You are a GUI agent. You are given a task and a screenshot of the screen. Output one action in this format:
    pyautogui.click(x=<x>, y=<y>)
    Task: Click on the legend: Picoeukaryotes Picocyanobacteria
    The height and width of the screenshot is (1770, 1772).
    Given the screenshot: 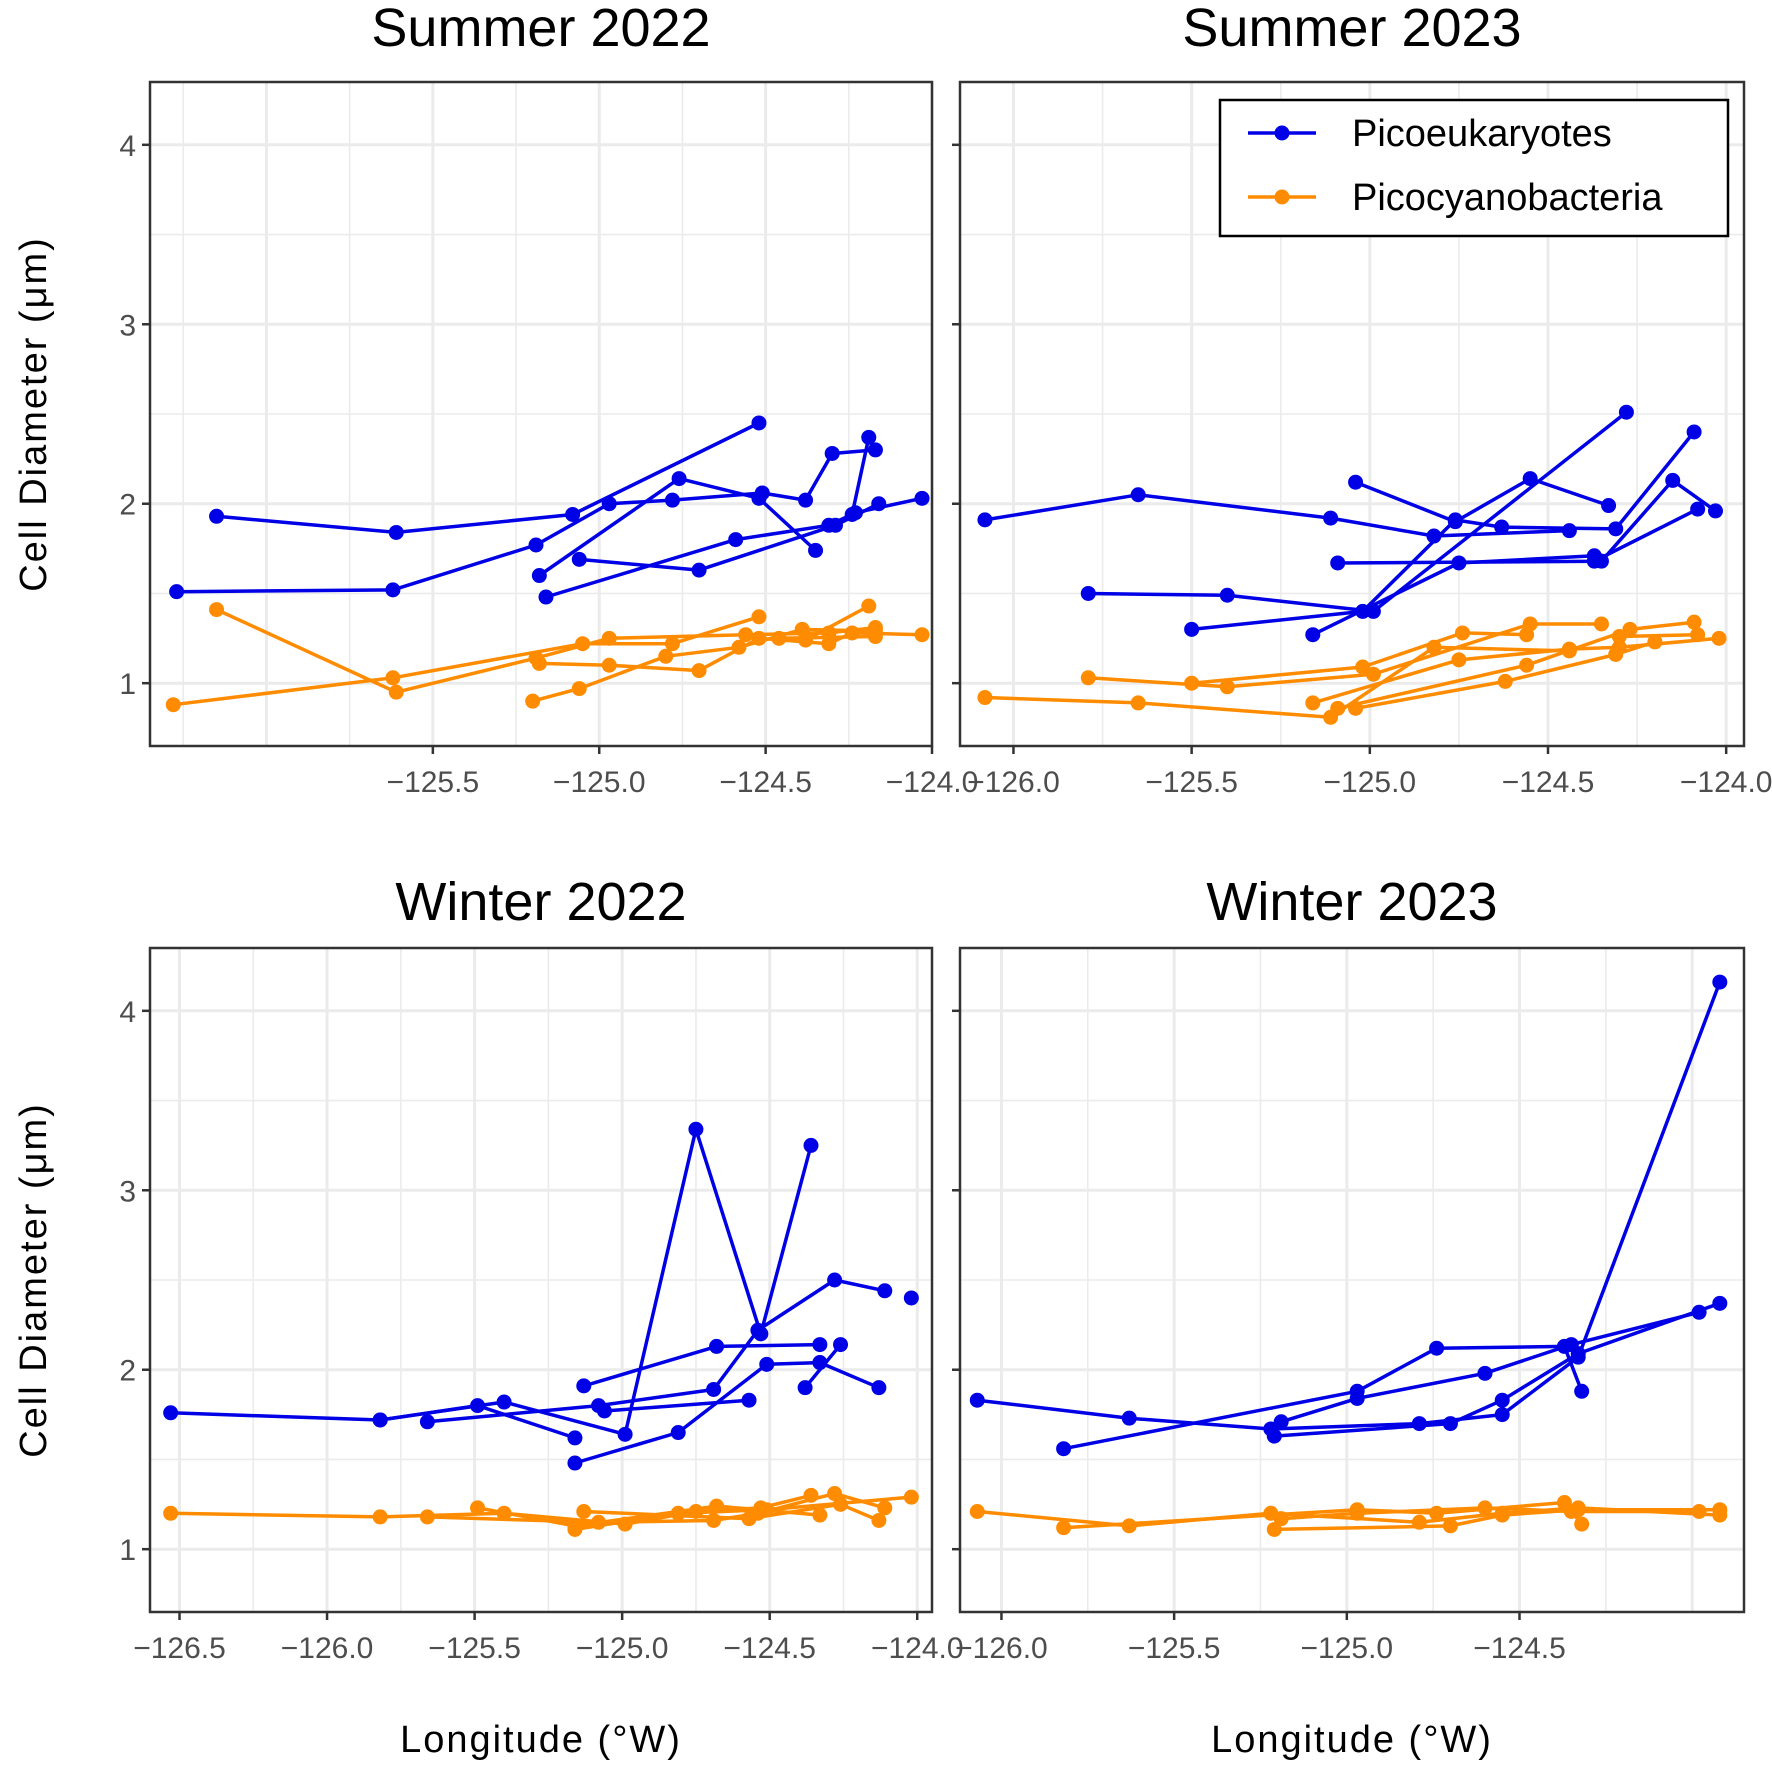 What is the action you would take?
    pyautogui.click(x=1474, y=168)
    